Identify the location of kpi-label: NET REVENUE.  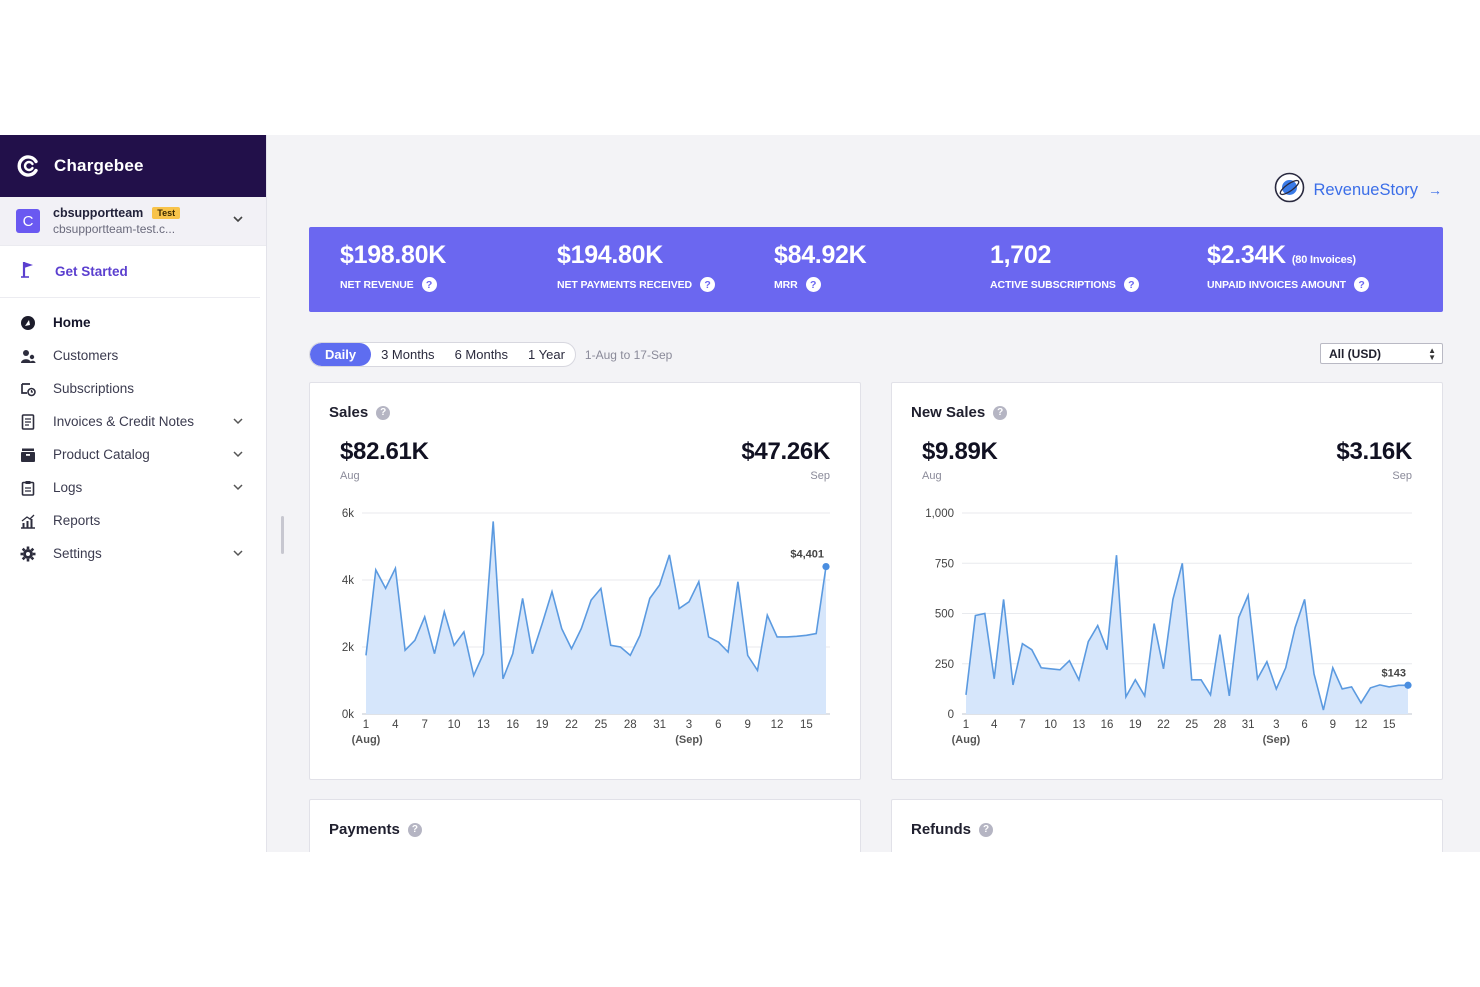
(377, 284).